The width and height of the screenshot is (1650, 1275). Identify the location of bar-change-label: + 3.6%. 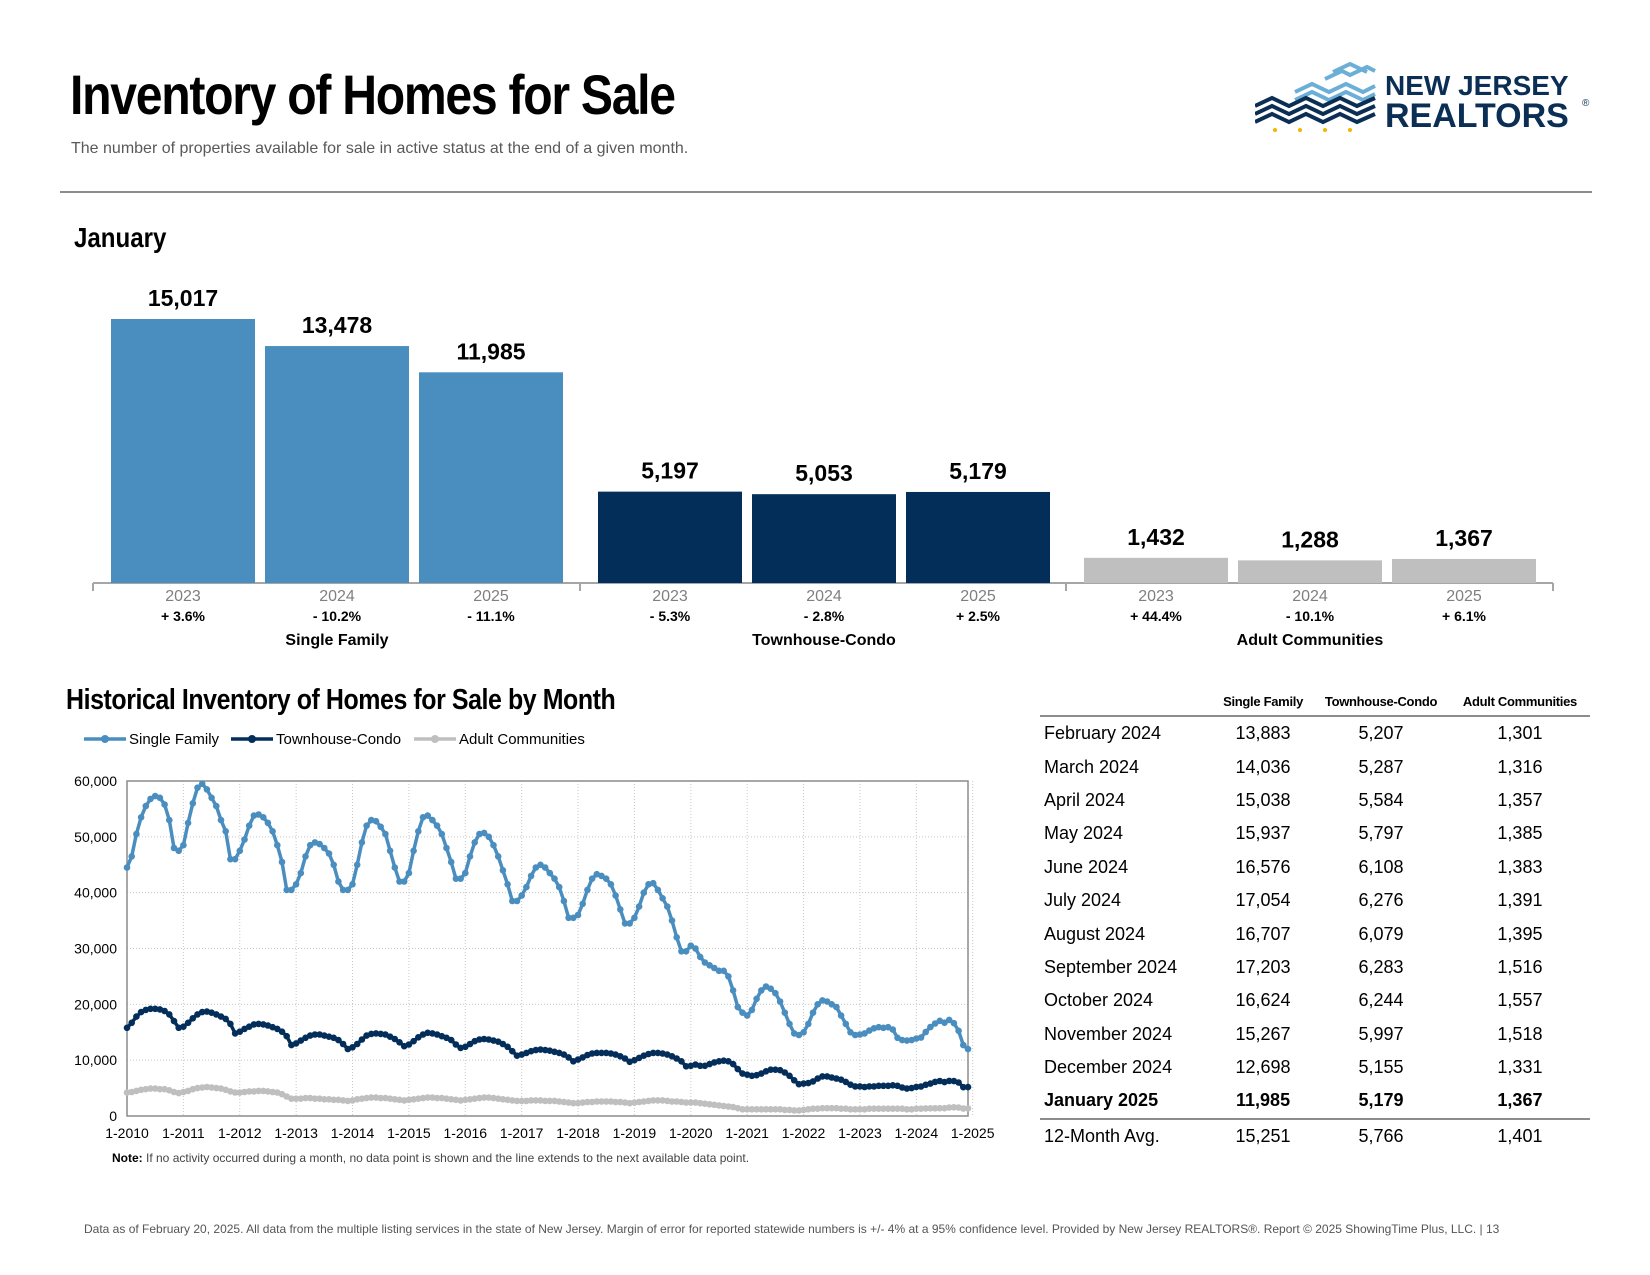
(183, 616).